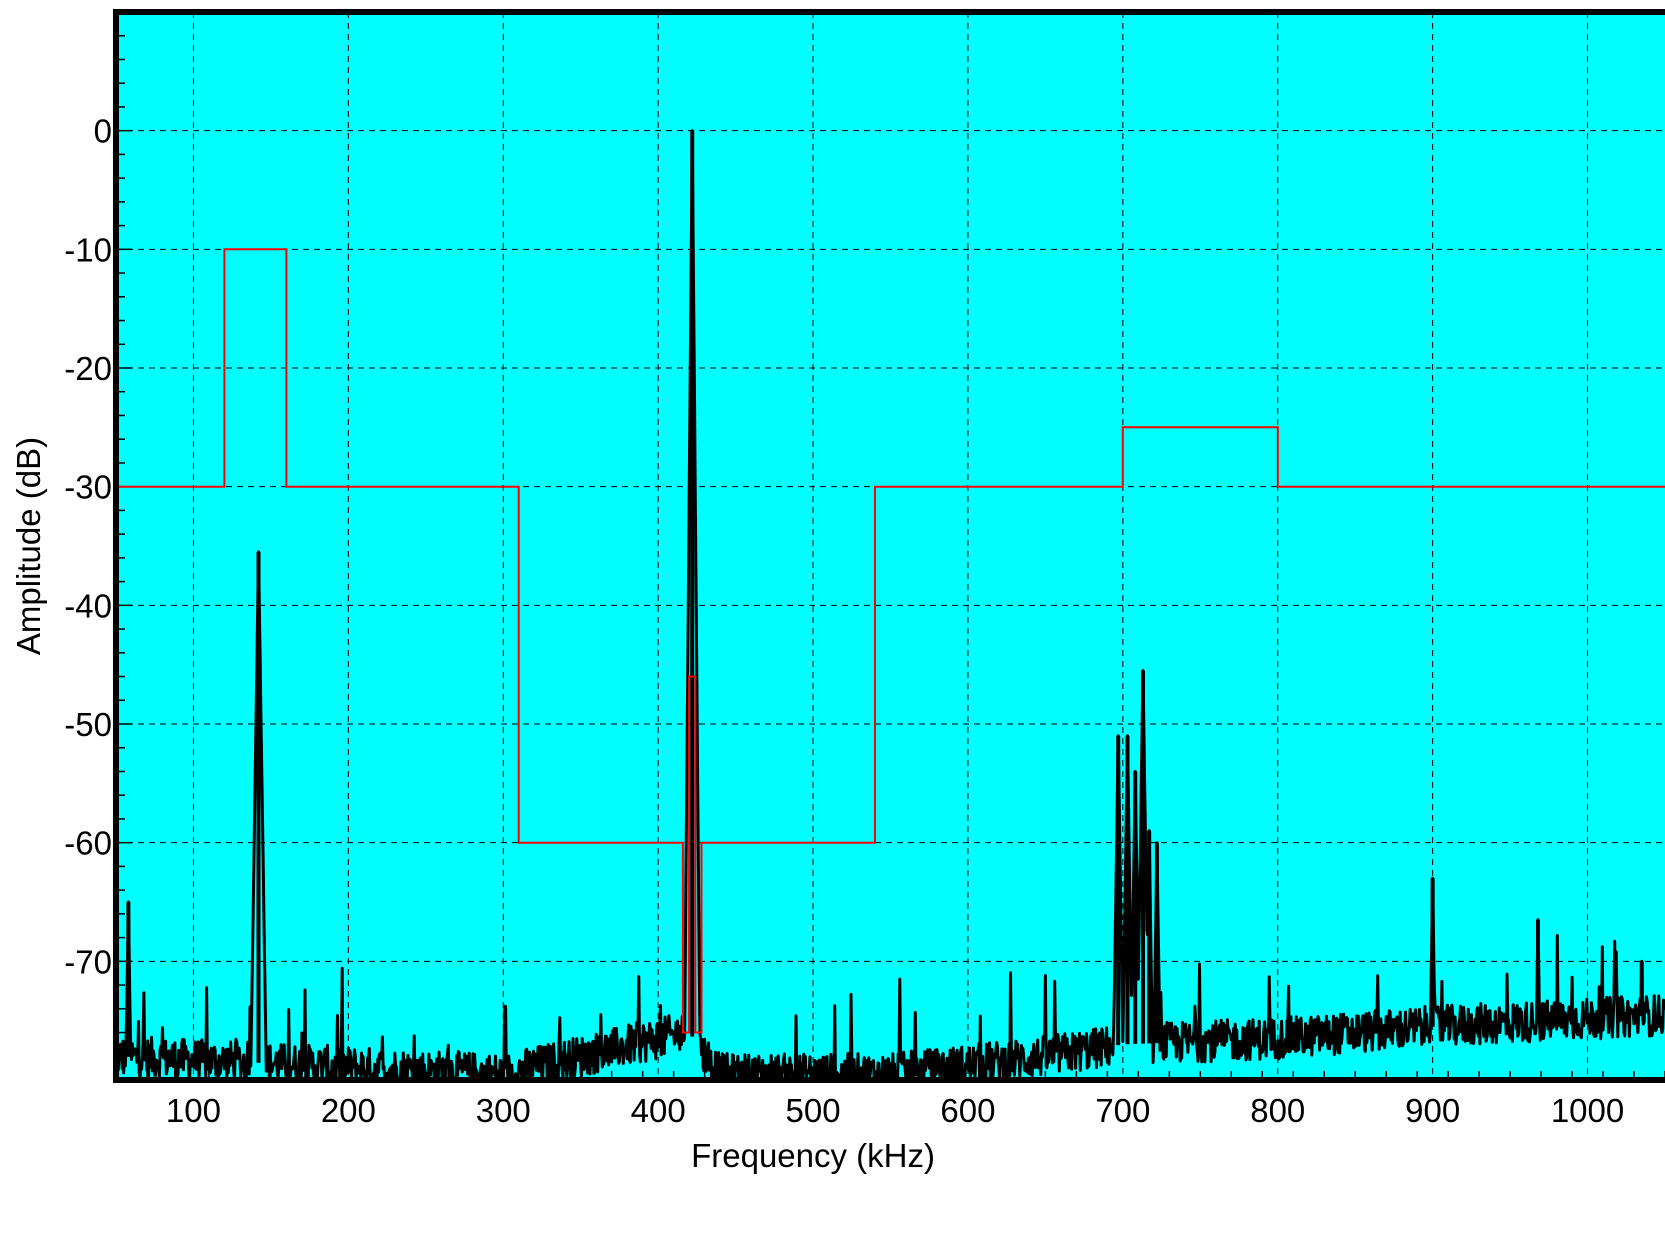  Describe the element at coordinates (813, 1155) in the screenshot. I see `x-axis-title: Frequency (kHz)` at that location.